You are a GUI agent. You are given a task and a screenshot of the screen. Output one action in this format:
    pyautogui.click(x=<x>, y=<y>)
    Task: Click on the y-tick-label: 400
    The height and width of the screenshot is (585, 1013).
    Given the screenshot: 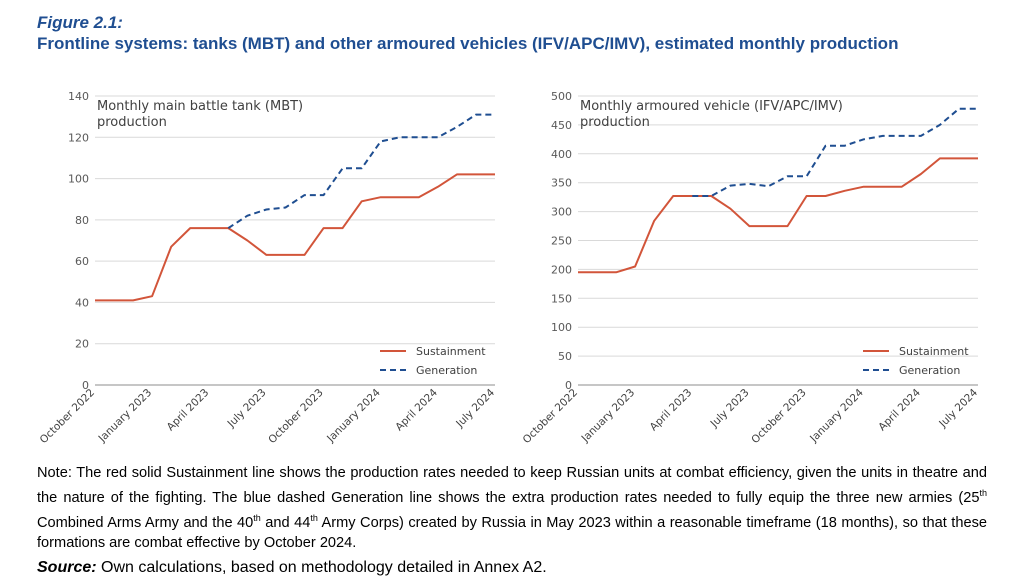 What is the action you would take?
    pyautogui.click(x=561, y=154)
    